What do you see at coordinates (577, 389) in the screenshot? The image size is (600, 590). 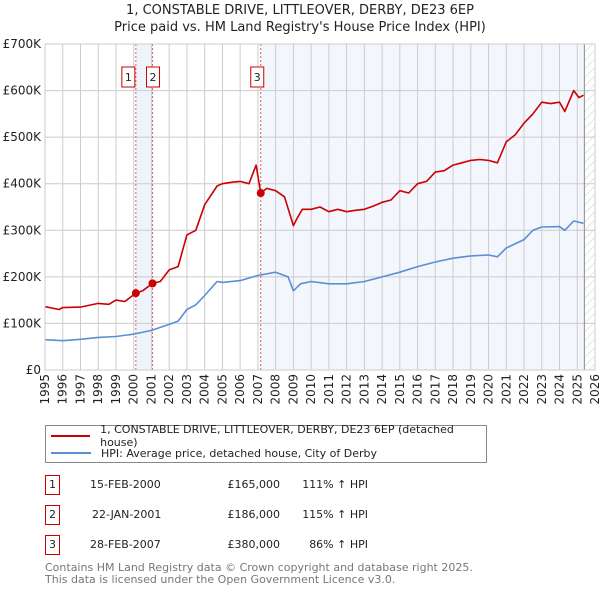 I see `x-tick-label: 2025` at bounding box center [577, 389].